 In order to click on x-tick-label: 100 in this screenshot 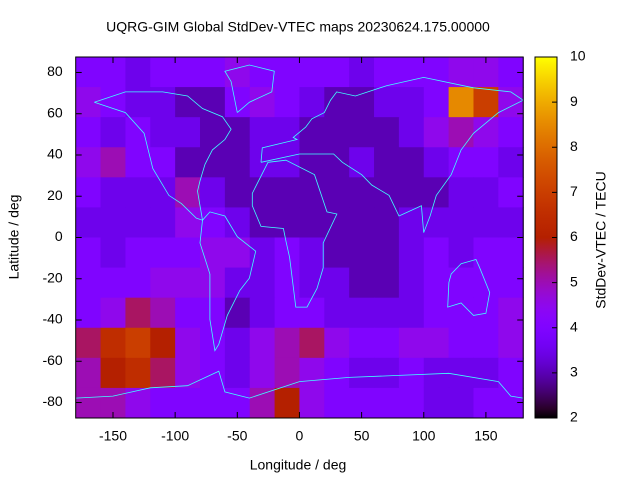, I will do `click(424, 436)`.